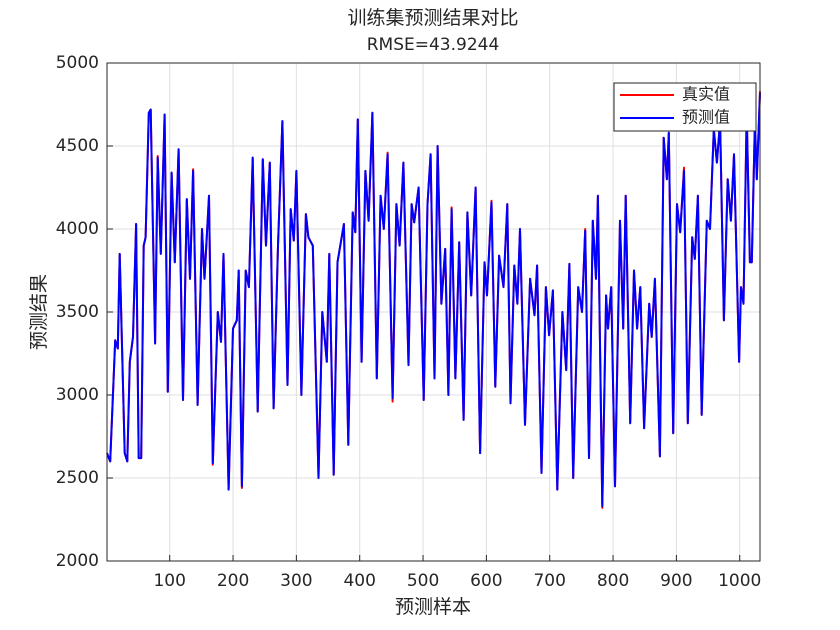 This screenshot has height=630, width=840. Describe the element at coordinates (77, 561) in the screenshot. I see `y-tick-label: 2000` at that location.